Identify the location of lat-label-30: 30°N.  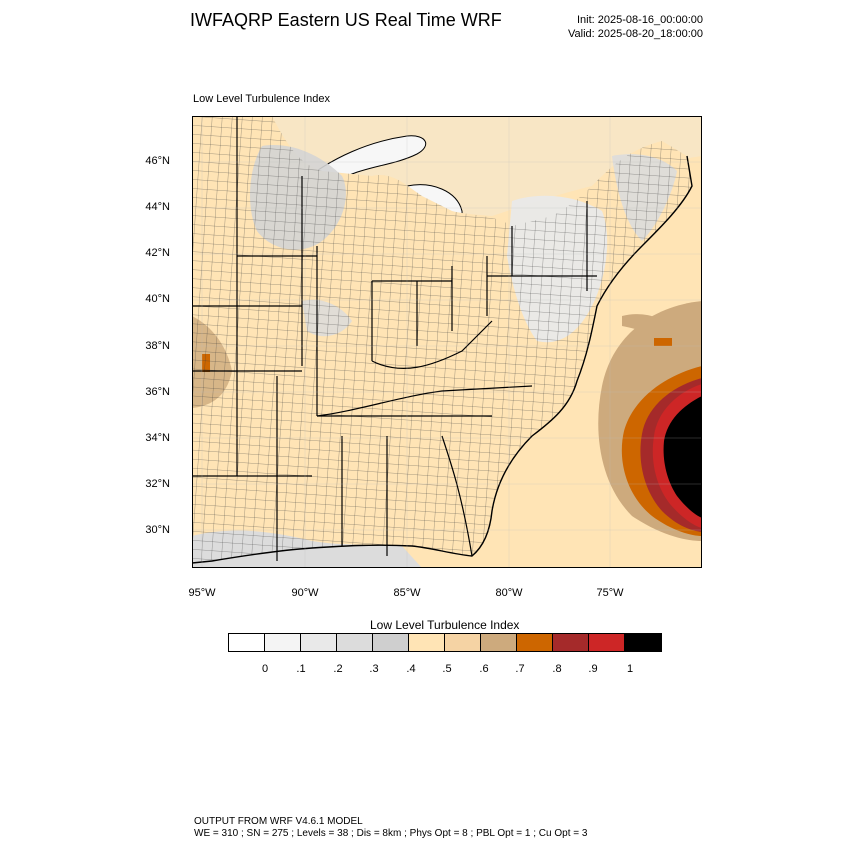
(157, 530).